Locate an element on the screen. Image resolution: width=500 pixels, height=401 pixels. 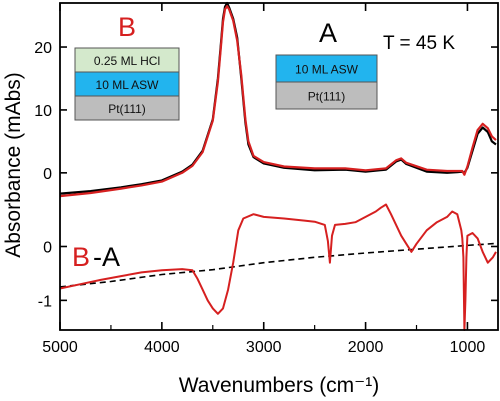
diff-label-a: -A is located at coordinates (106, 257).